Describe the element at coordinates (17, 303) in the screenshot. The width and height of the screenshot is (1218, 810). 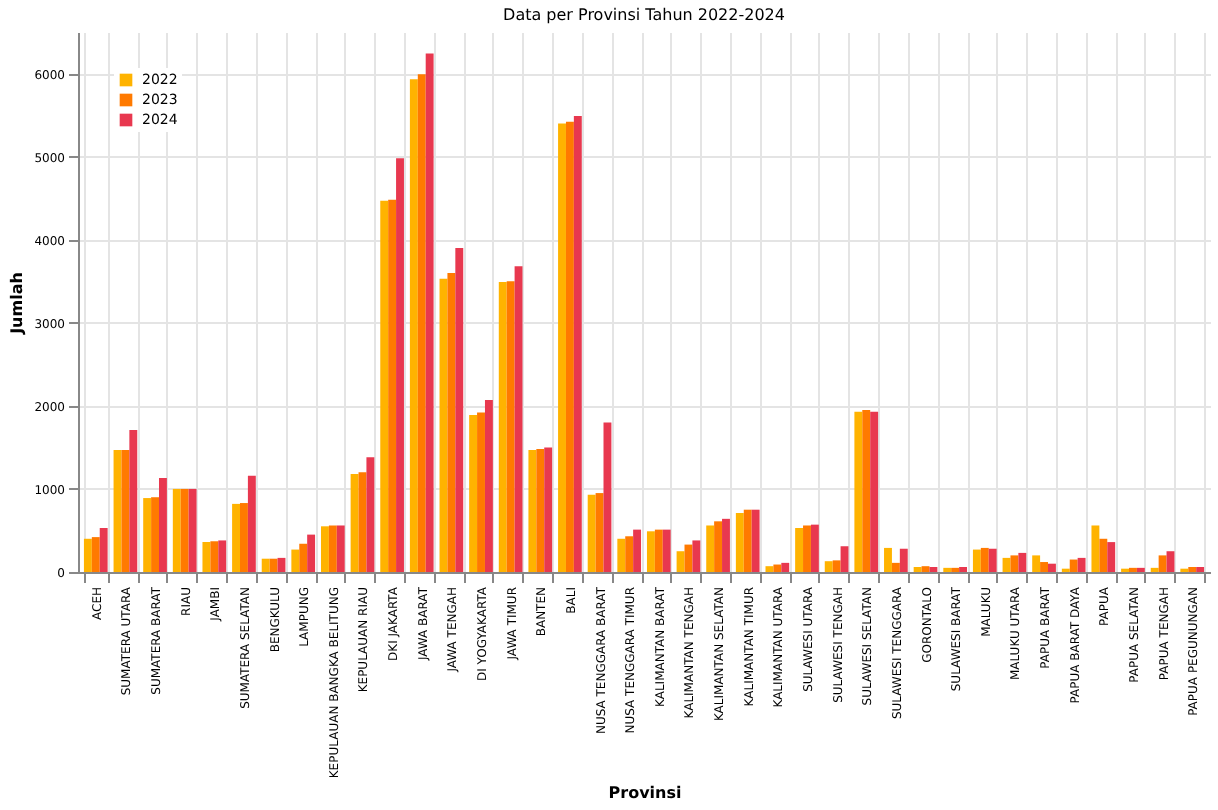
I see `y-axis-title: Jumlah` at that location.